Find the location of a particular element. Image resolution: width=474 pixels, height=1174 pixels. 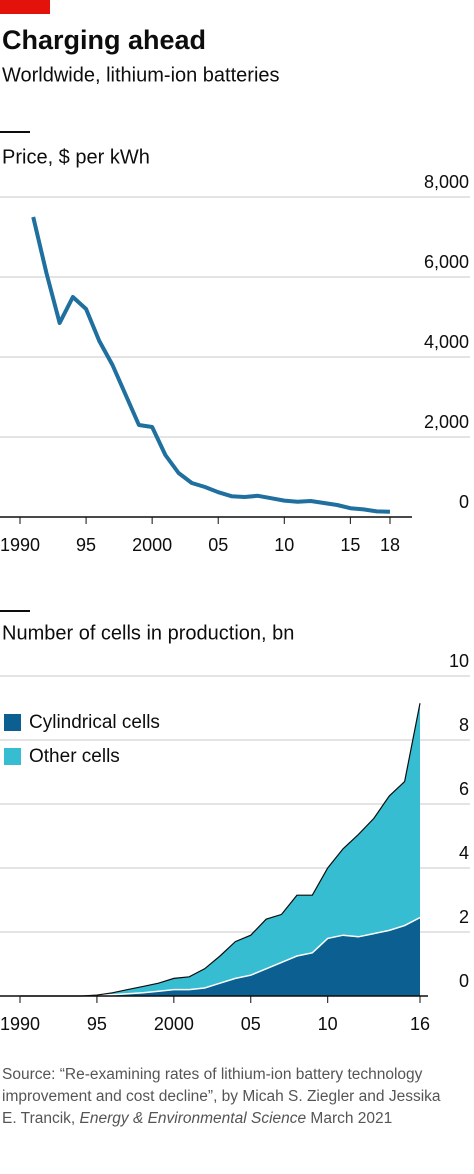

y-tick-label: 2,000 is located at coordinates (446, 422).